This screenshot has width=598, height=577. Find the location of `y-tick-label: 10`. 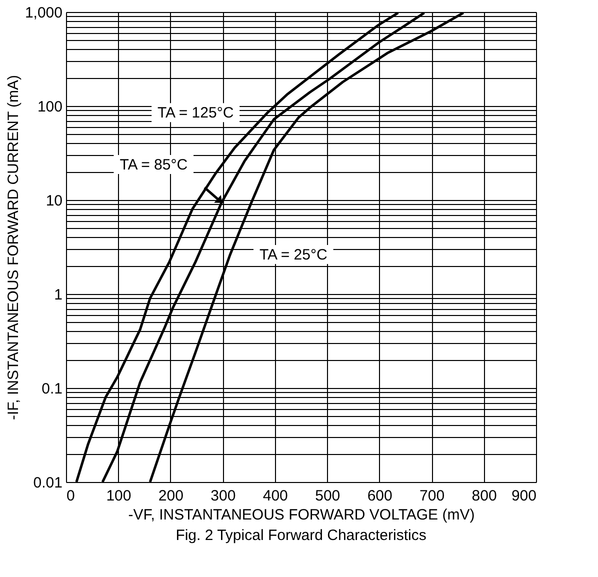

y-tick-label: 10 is located at coordinates (54, 201).